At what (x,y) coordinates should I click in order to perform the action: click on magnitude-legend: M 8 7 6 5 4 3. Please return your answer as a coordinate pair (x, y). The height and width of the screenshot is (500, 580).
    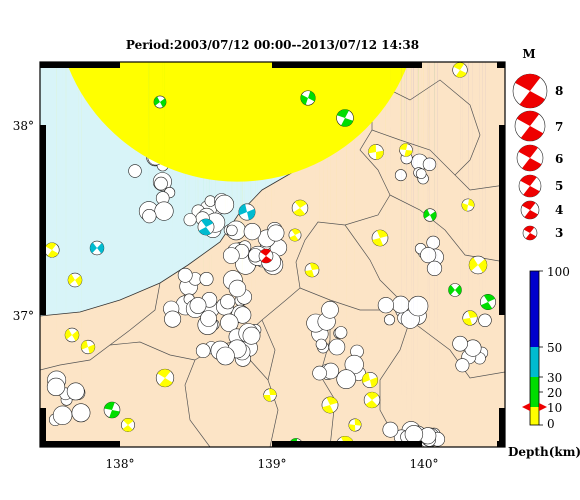
    Looking at the image, I should click on (537, 144).